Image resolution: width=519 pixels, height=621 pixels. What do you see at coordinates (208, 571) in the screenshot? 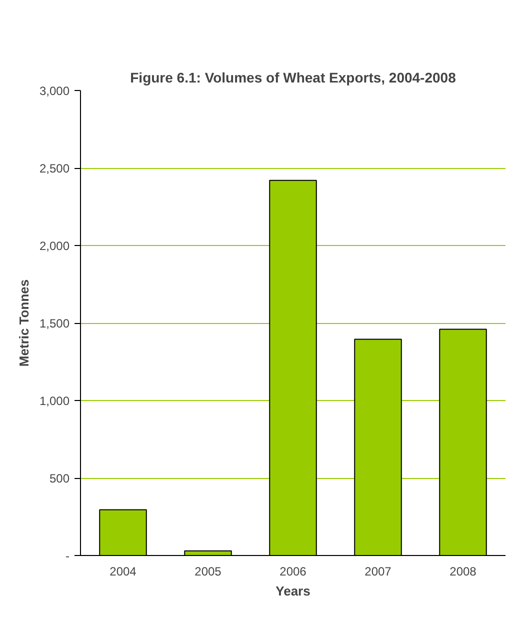
I see `x-tick-label: 2005` at bounding box center [208, 571].